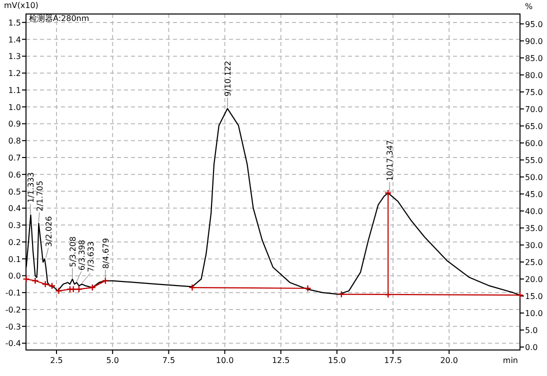 The height and width of the screenshot is (376, 547). What do you see at coordinates (529, 6) in the screenshot?
I see `y2-axis-title: %` at bounding box center [529, 6].